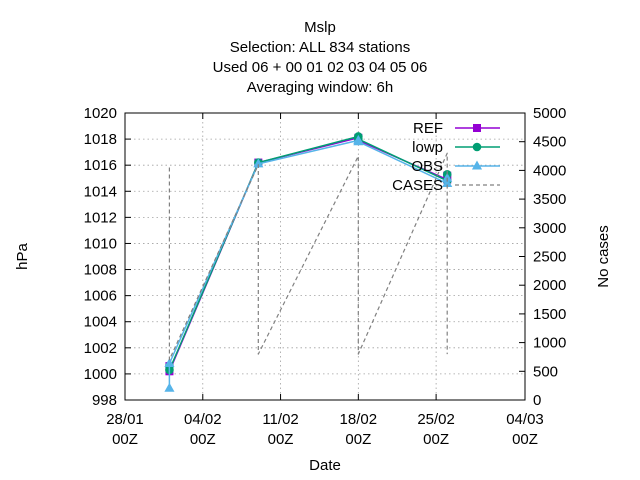 Image resolution: width=640 pixels, height=480 pixels. I want to click on y2-tick-label: 4500, so click(549, 142).